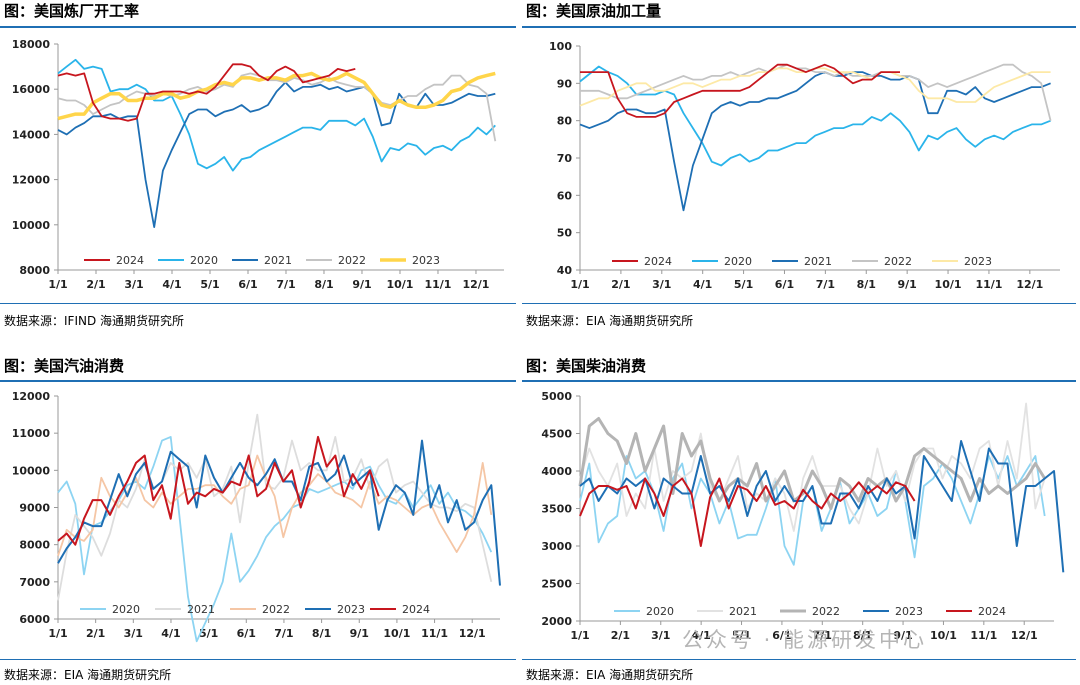 The image size is (1080, 685). I want to click on y-tick-label: 80, so click(565, 121).